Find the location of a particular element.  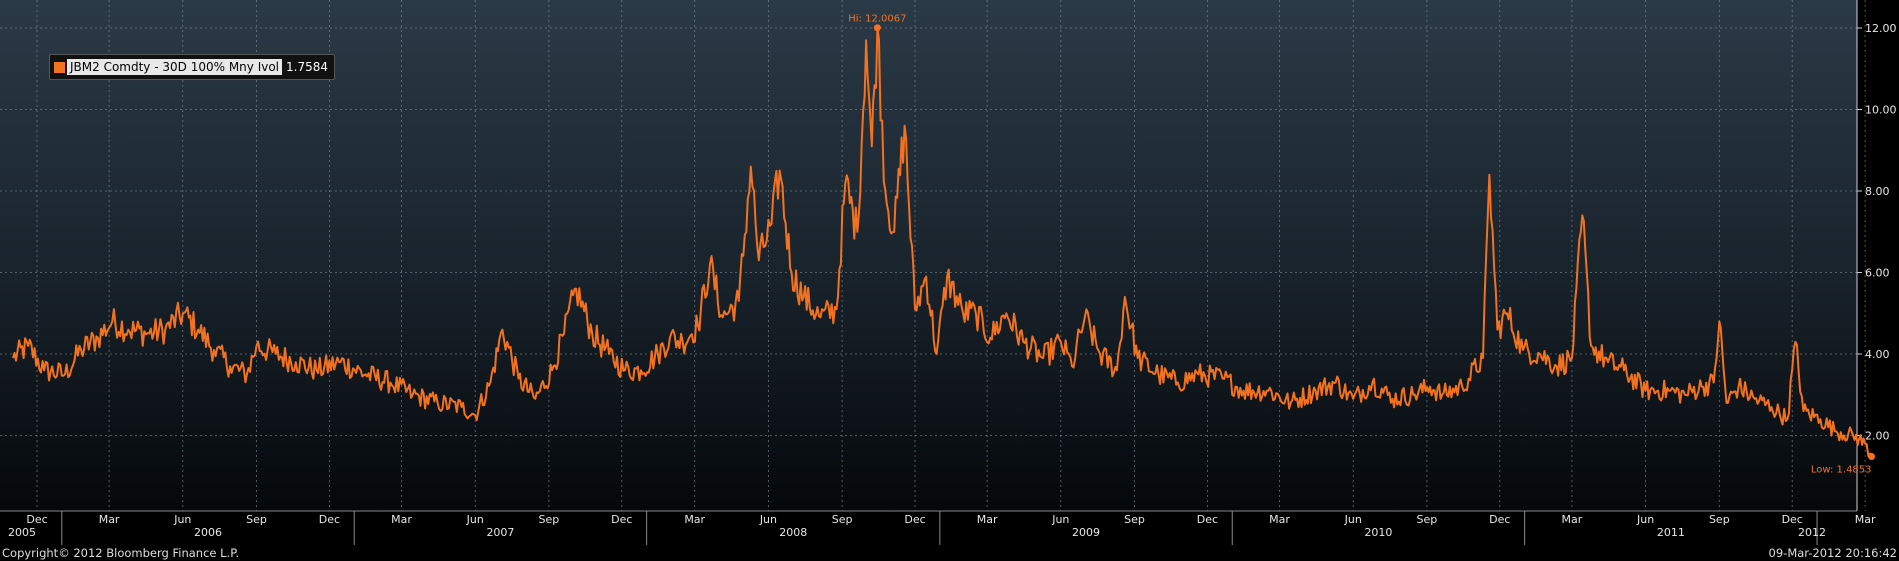

high-label: Hi: 12.0067 is located at coordinates (877, 19).